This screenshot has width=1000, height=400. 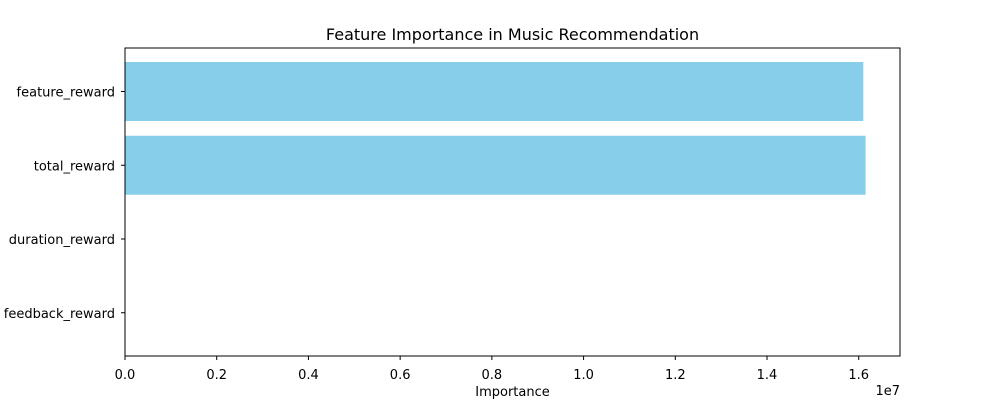 I want to click on x-tick-label: 0.0, so click(x=125, y=375).